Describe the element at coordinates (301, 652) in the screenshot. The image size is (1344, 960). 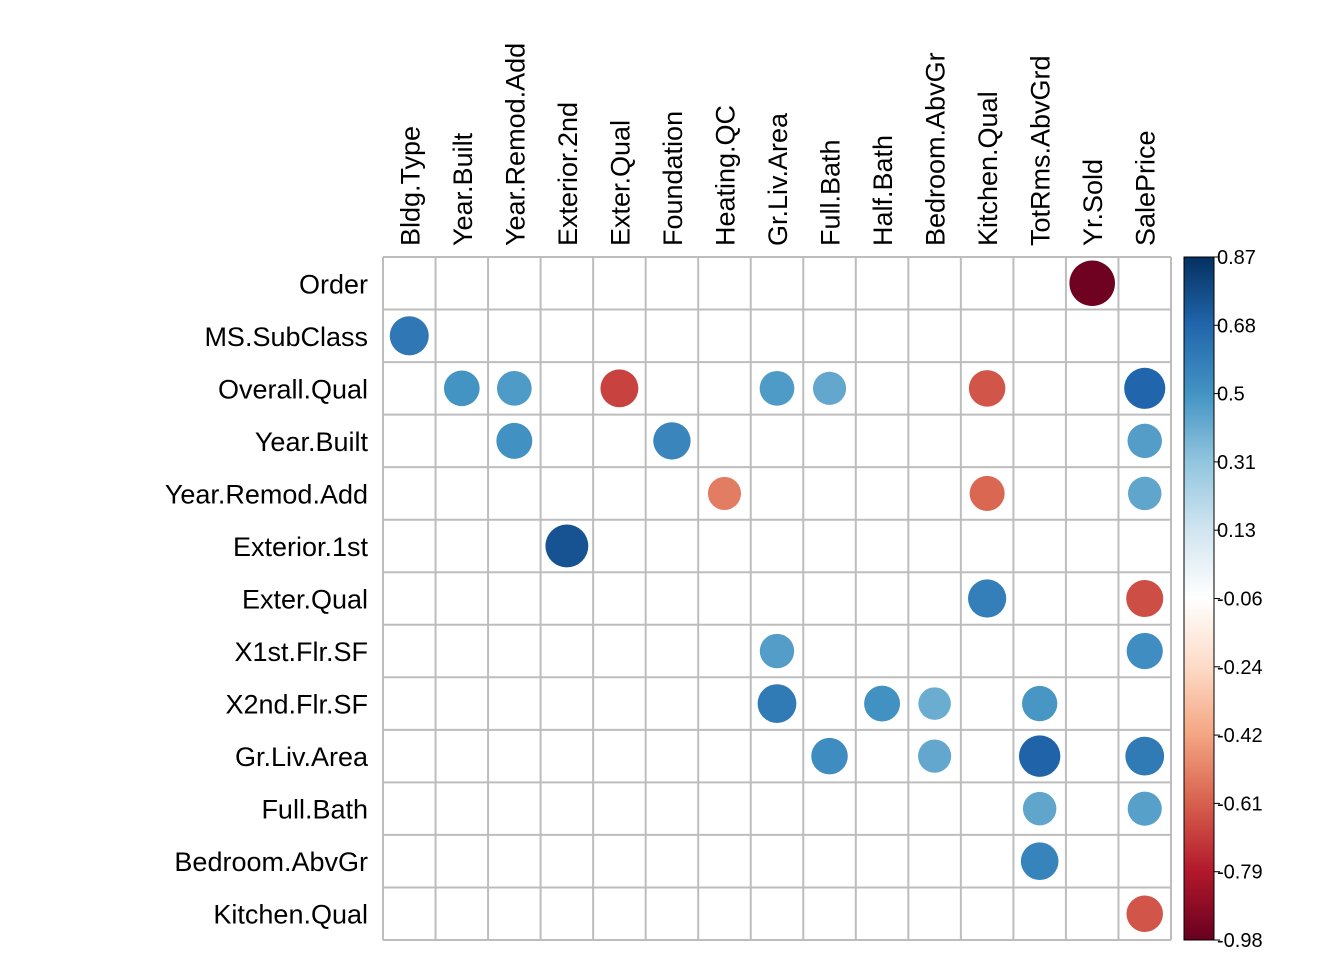
I see `row-label-x1st-flr-sf: X1st.Flr.SF` at that location.